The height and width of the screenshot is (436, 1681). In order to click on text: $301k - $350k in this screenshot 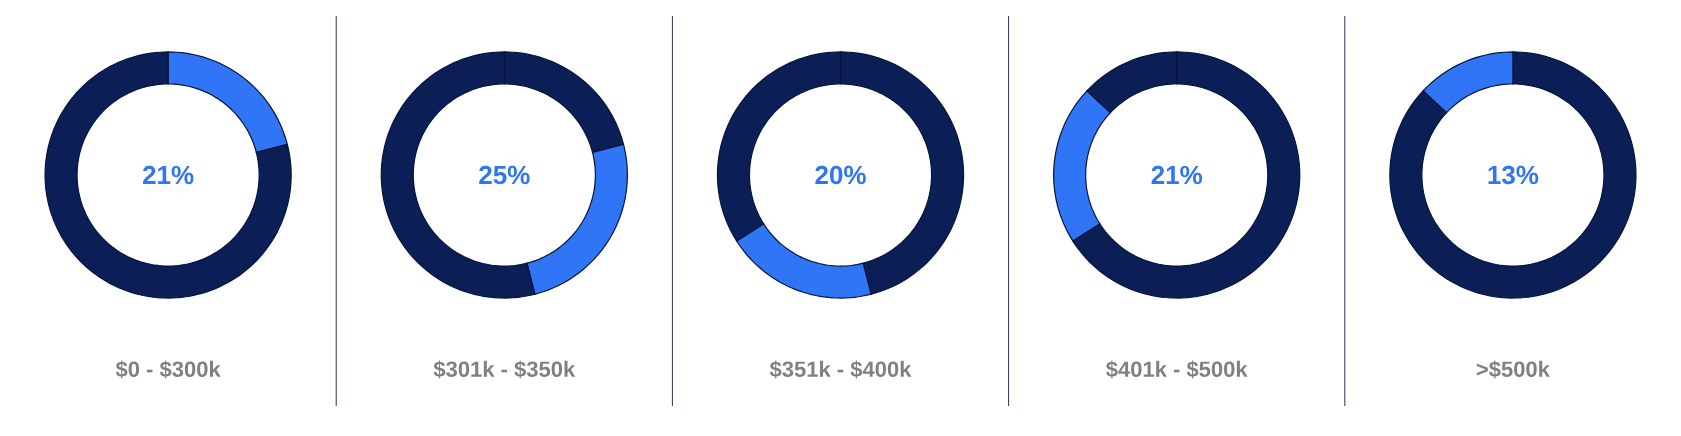, I will do `click(504, 369)`.